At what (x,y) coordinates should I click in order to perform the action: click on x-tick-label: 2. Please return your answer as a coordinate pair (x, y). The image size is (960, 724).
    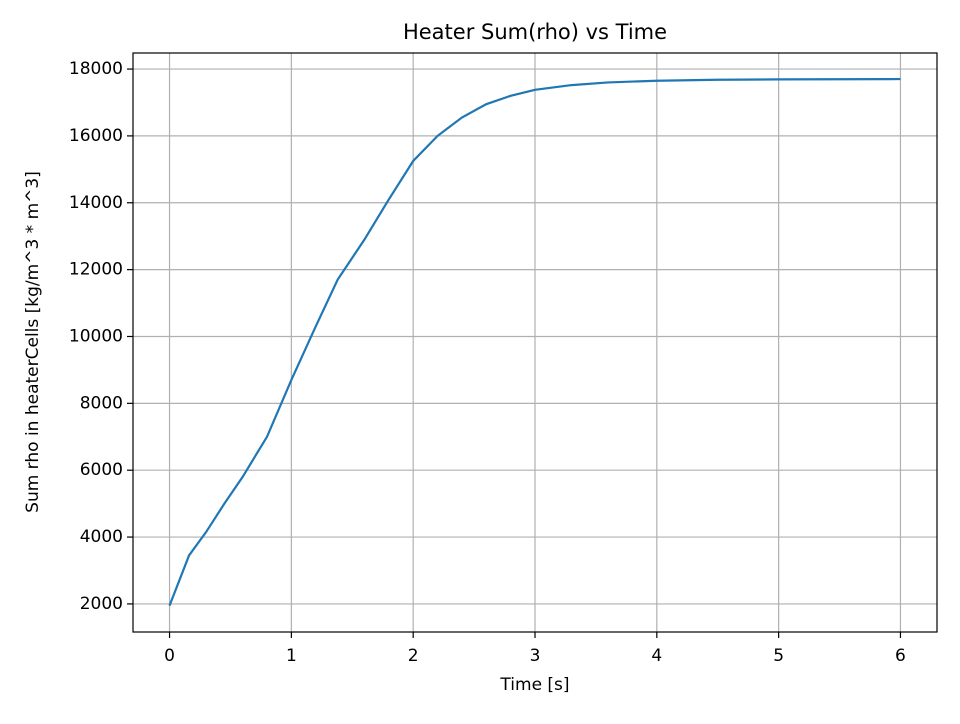
    Looking at the image, I should click on (413, 656).